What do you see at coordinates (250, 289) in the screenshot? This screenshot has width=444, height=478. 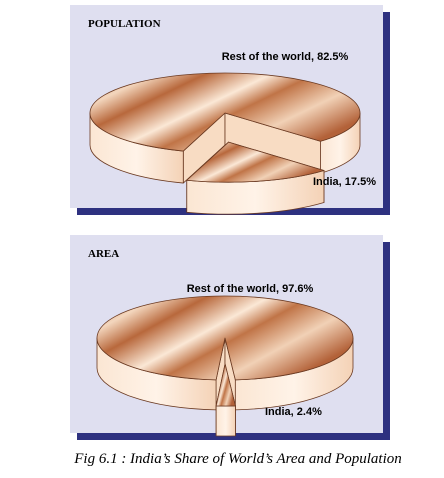 I see `slice-label: Rest of the world, 97.6%` at bounding box center [250, 289].